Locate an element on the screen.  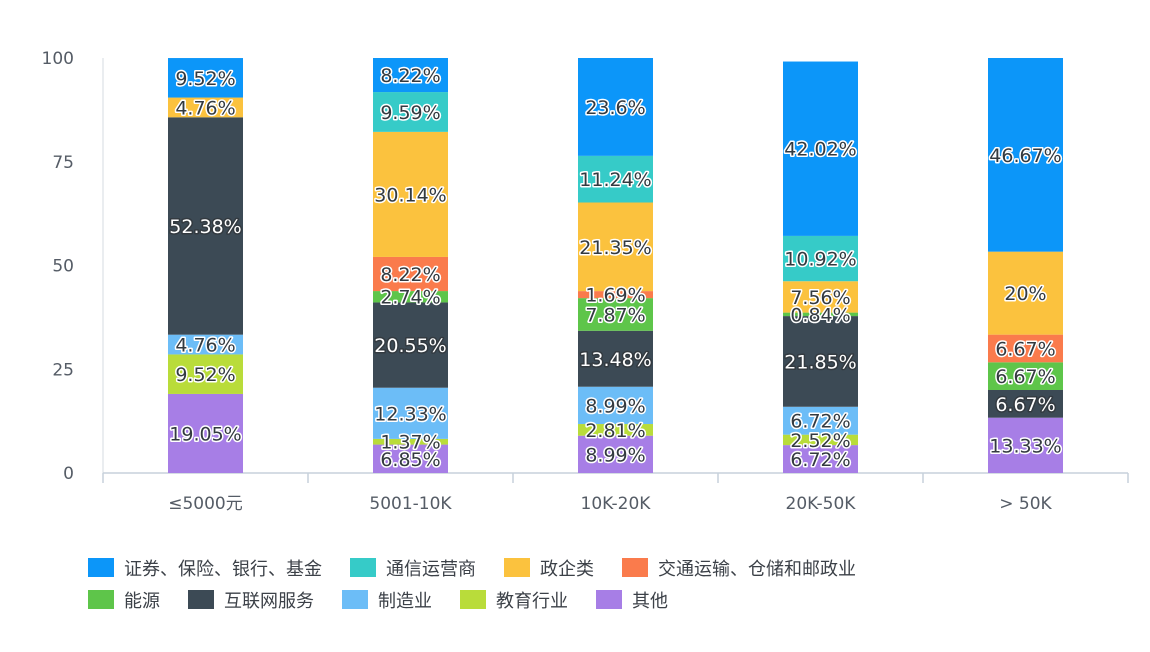
legend-label: 通信运营商 is located at coordinates (431, 569).